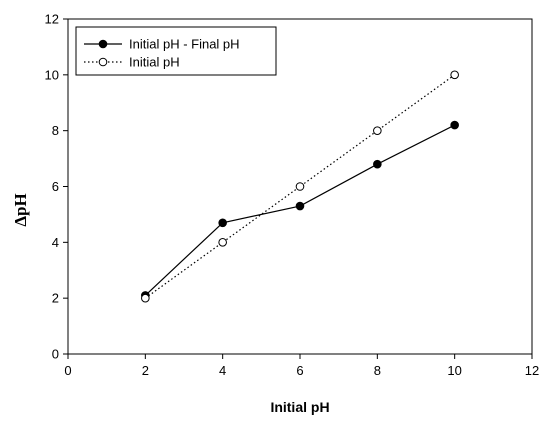 The image size is (550, 423). What do you see at coordinates (55, 242) in the screenshot?
I see `y-tick-label: 4` at bounding box center [55, 242].